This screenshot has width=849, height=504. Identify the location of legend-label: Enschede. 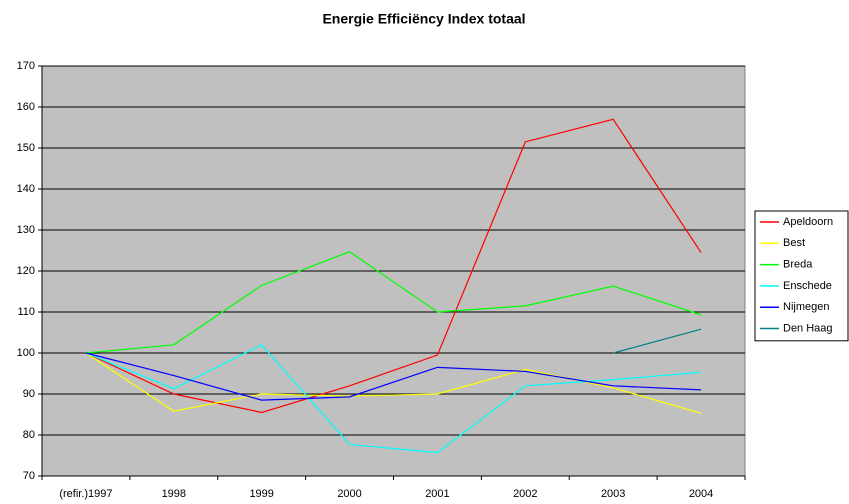
(807, 286).